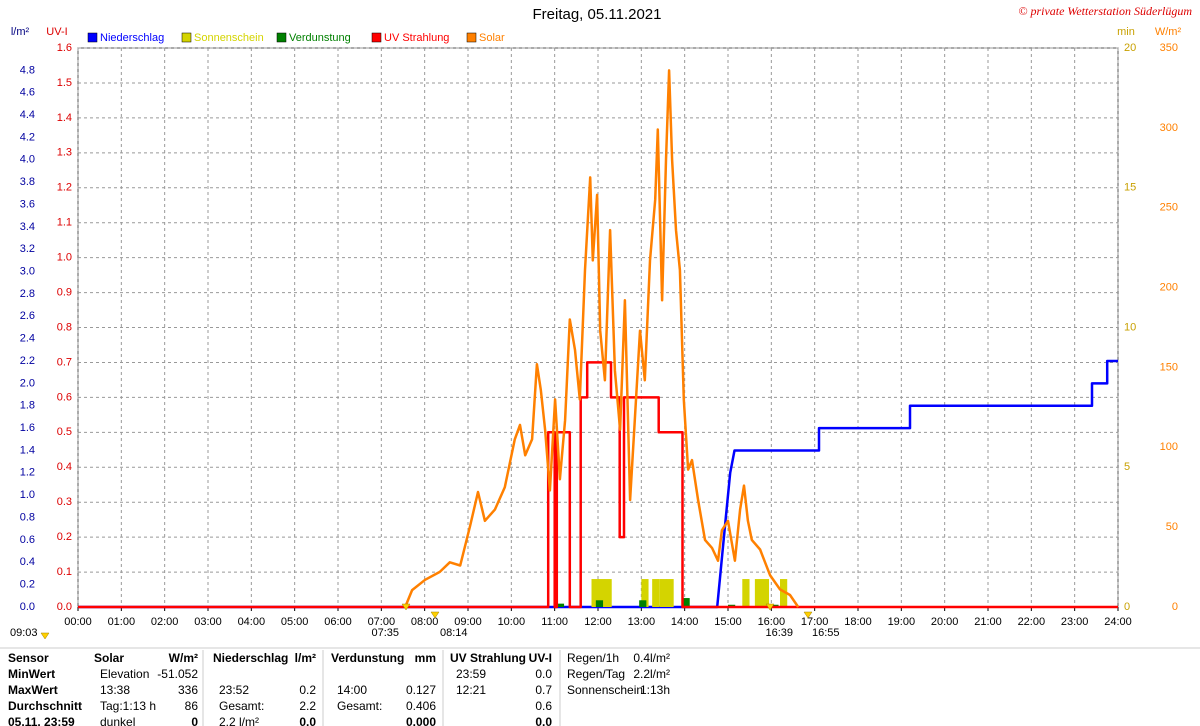 The image size is (1200, 726). What do you see at coordinates (64, 258) in the screenshot?
I see `y2-tick-label: 1.0` at bounding box center [64, 258].